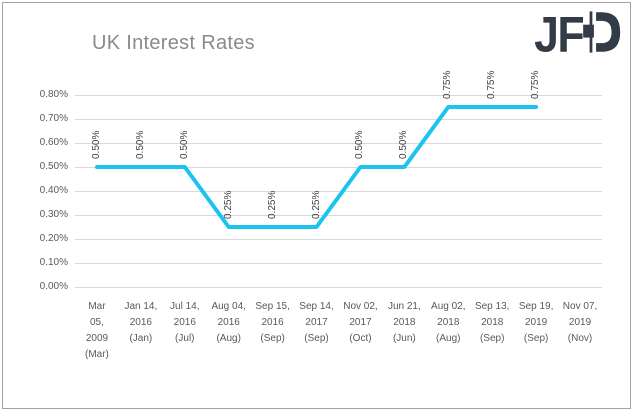 Image resolution: width=634 pixels, height=412 pixels. What do you see at coordinates (97, 322) in the screenshot?
I see `x-axis-tick-line: 05,` at bounding box center [97, 322].